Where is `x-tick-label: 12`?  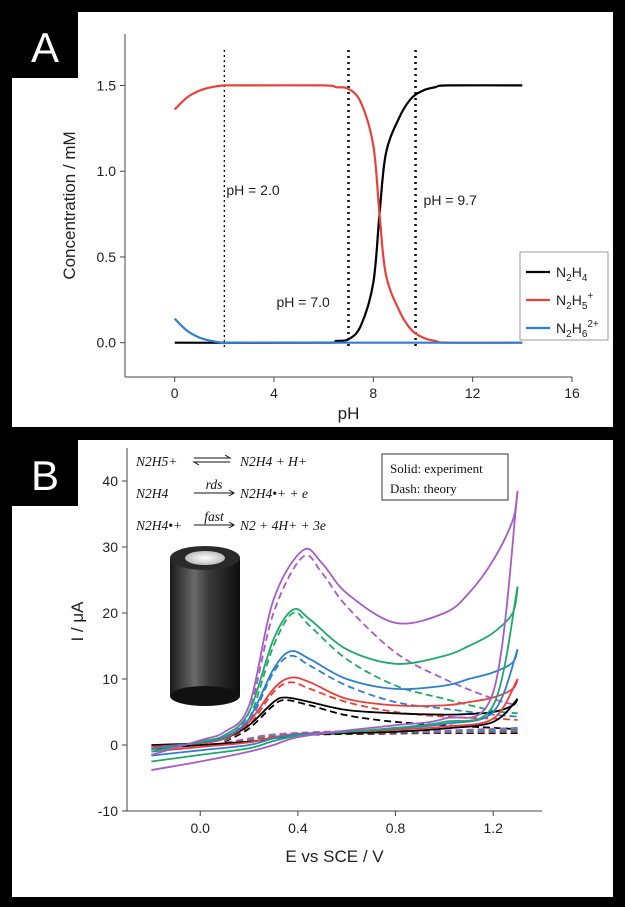 x-tick-label: 12 is located at coordinates (473, 393).